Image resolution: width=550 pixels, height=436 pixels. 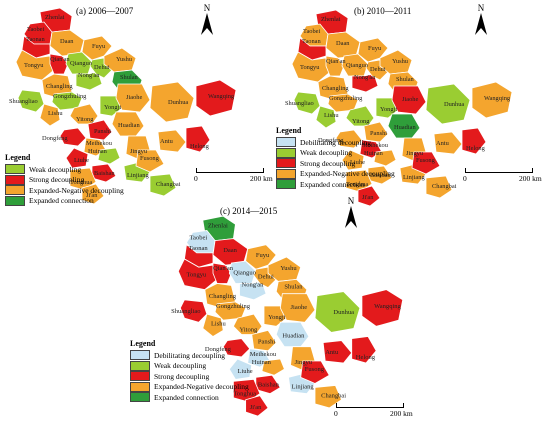 I want to click on county-label-fusong: Fusong, so click(x=315, y=369).